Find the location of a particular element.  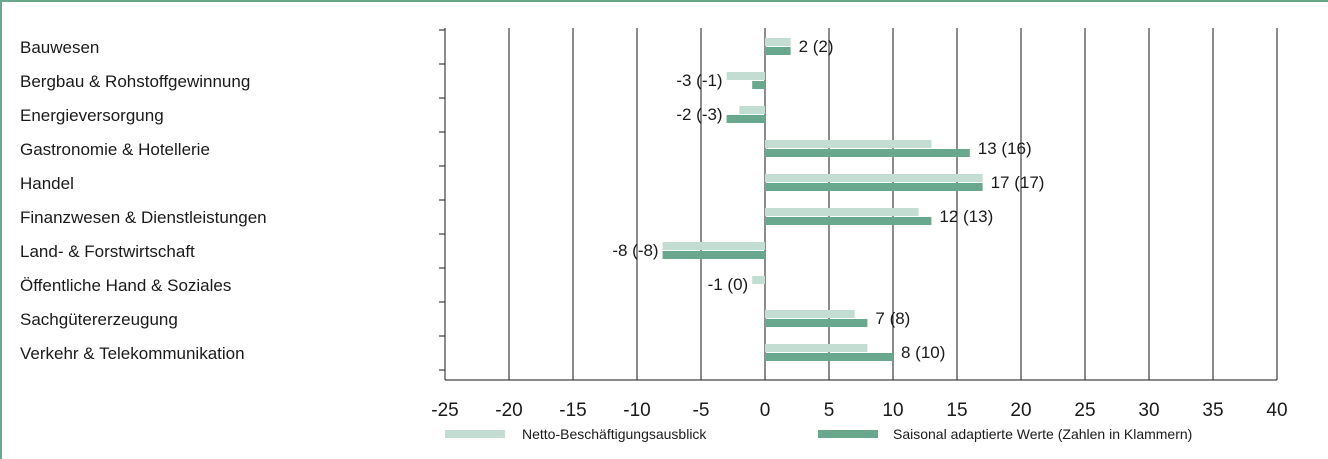

x-tick-label: 20 is located at coordinates (1020, 410).